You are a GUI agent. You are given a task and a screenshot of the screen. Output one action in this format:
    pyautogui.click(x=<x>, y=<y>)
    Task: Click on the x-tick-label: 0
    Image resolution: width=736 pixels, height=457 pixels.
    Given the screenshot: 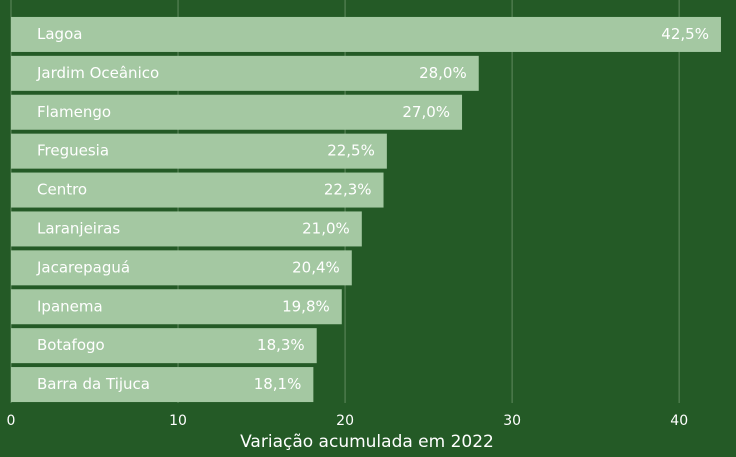 What is the action you would take?
    pyautogui.click(x=11, y=421)
    